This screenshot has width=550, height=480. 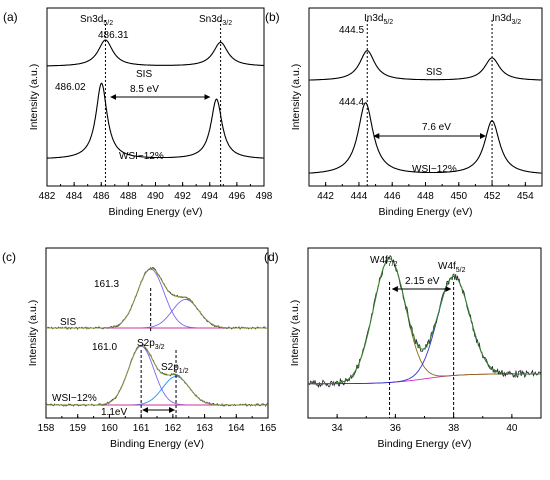 I want to click on peak-label-in3d52: In3d5/2, so click(x=378, y=19).